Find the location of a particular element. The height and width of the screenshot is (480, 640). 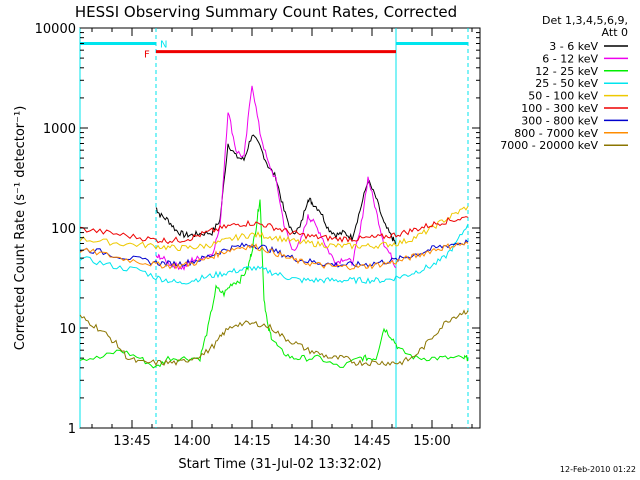

y-tick-label: 1000 is located at coordinates (59, 129).